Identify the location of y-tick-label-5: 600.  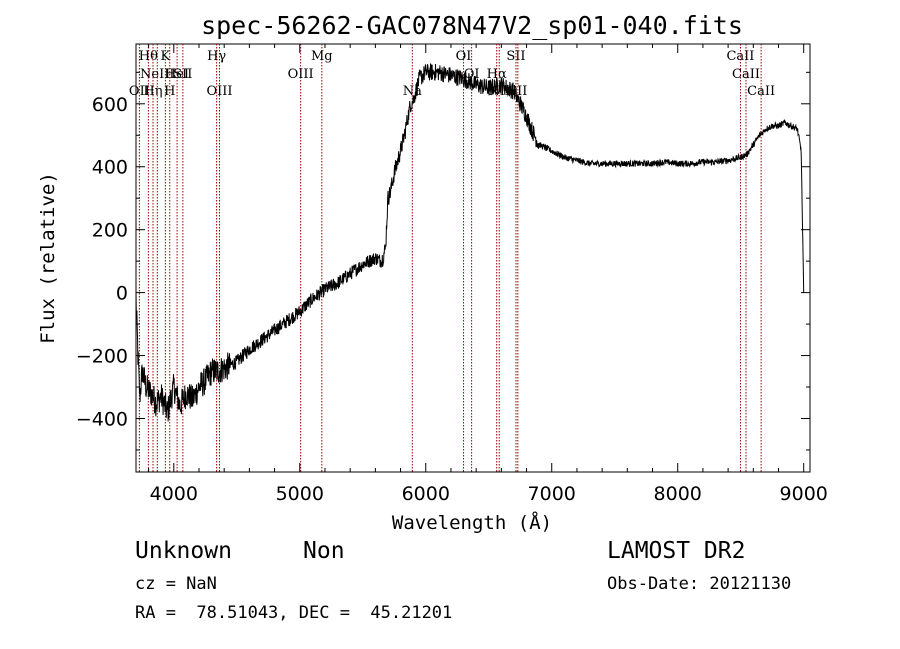
(110, 105).